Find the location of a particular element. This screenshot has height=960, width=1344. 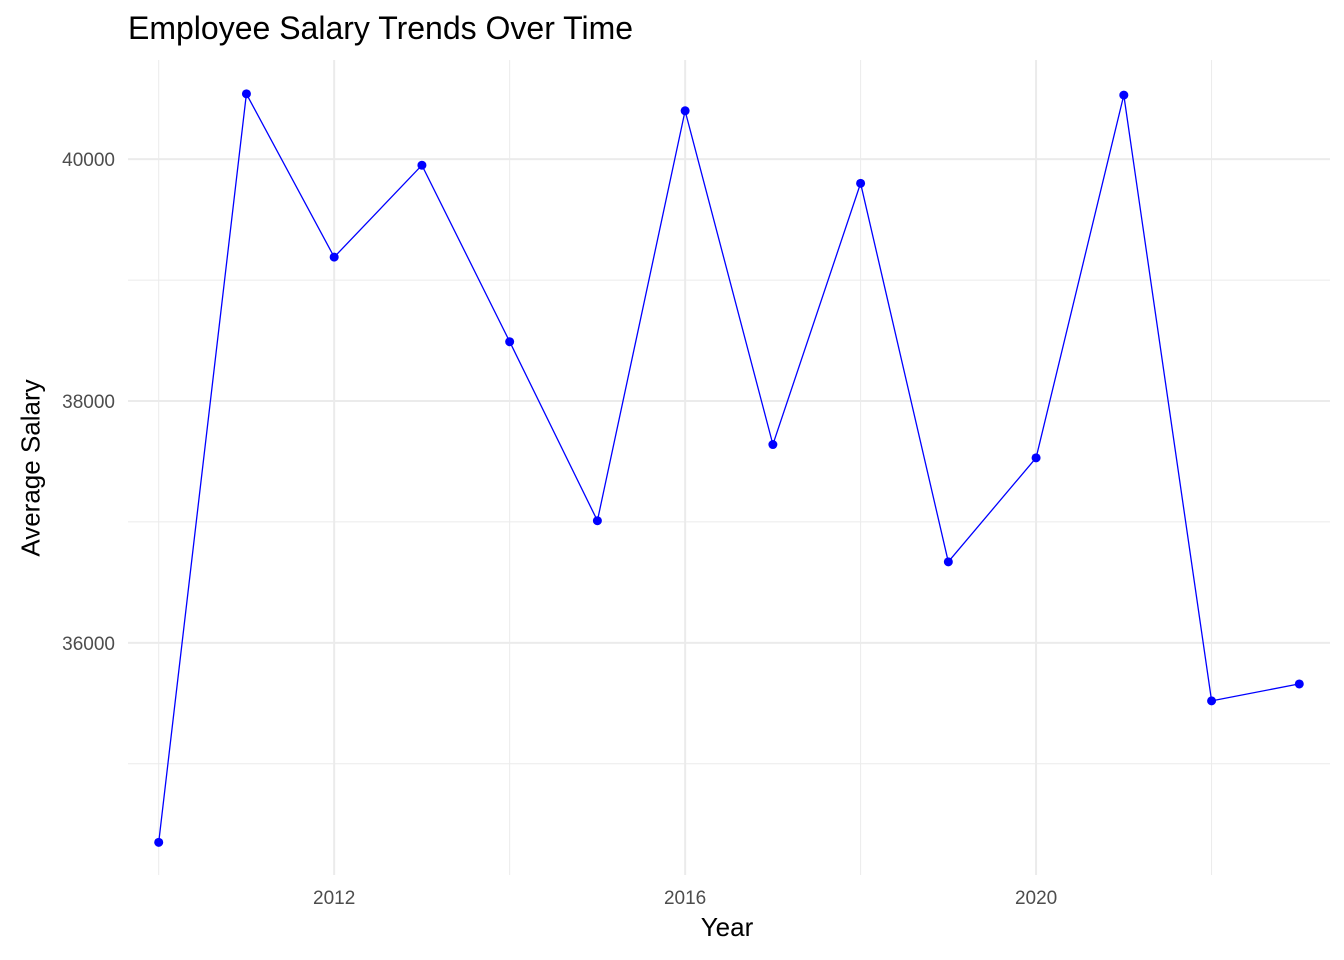

y-tick-label: 38000 is located at coordinates (88, 402).